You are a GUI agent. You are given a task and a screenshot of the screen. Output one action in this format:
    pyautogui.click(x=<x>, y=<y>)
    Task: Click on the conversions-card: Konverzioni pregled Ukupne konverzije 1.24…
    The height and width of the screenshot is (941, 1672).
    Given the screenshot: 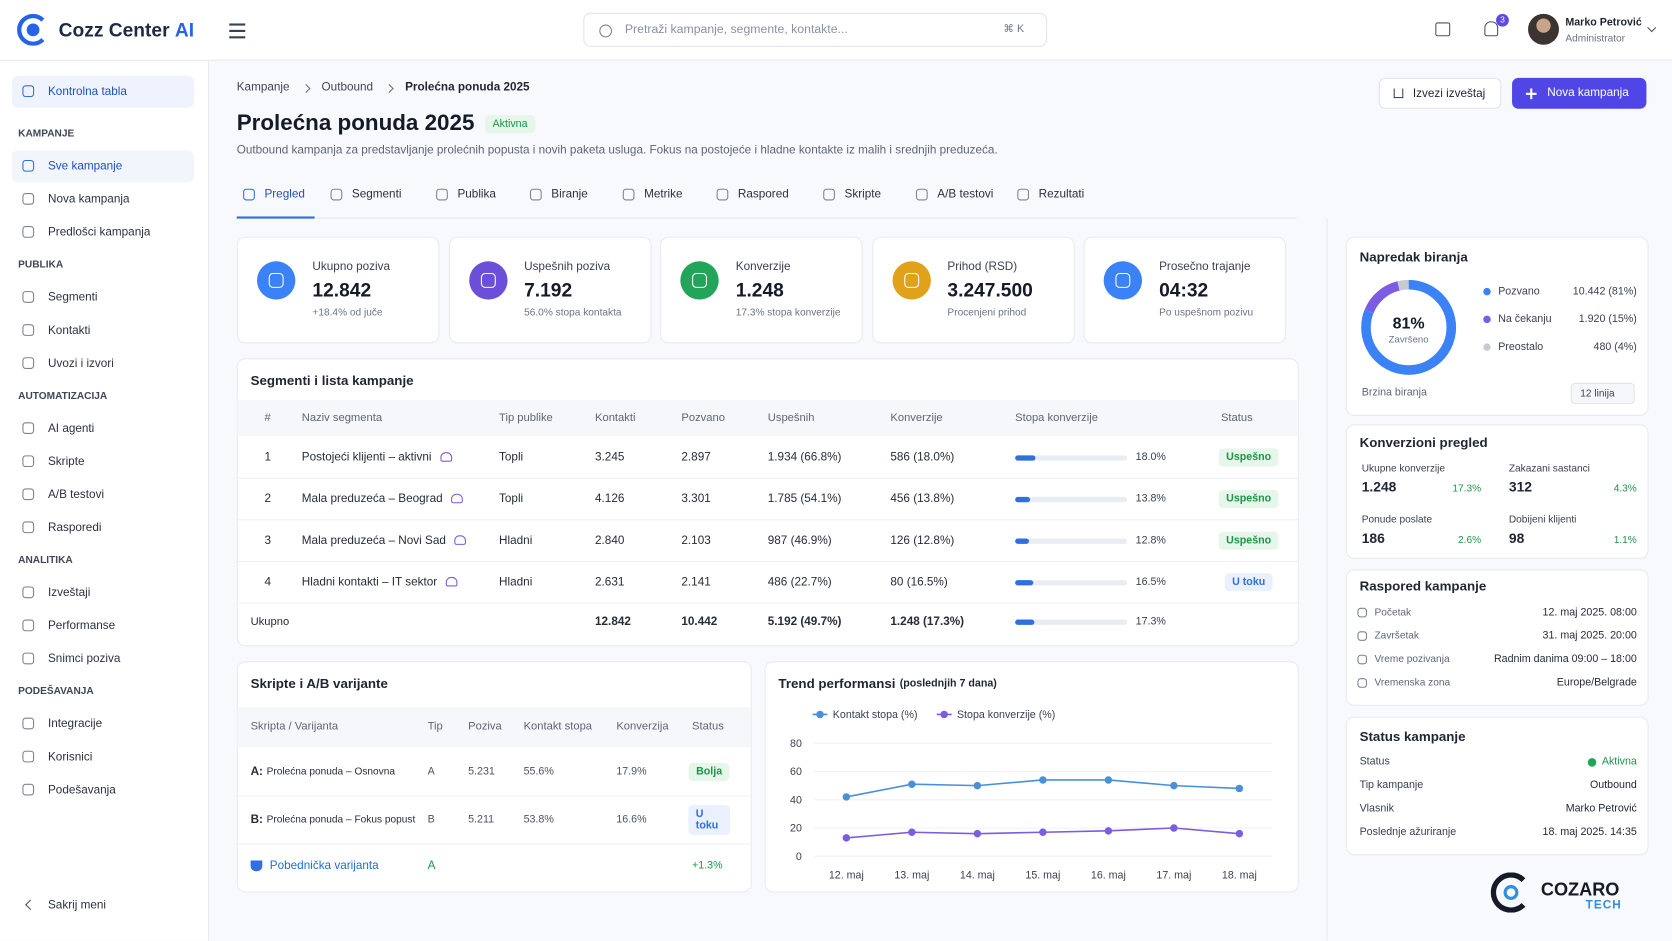 What is the action you would take?
    pyautogui.click(x=1497, y=491)
    